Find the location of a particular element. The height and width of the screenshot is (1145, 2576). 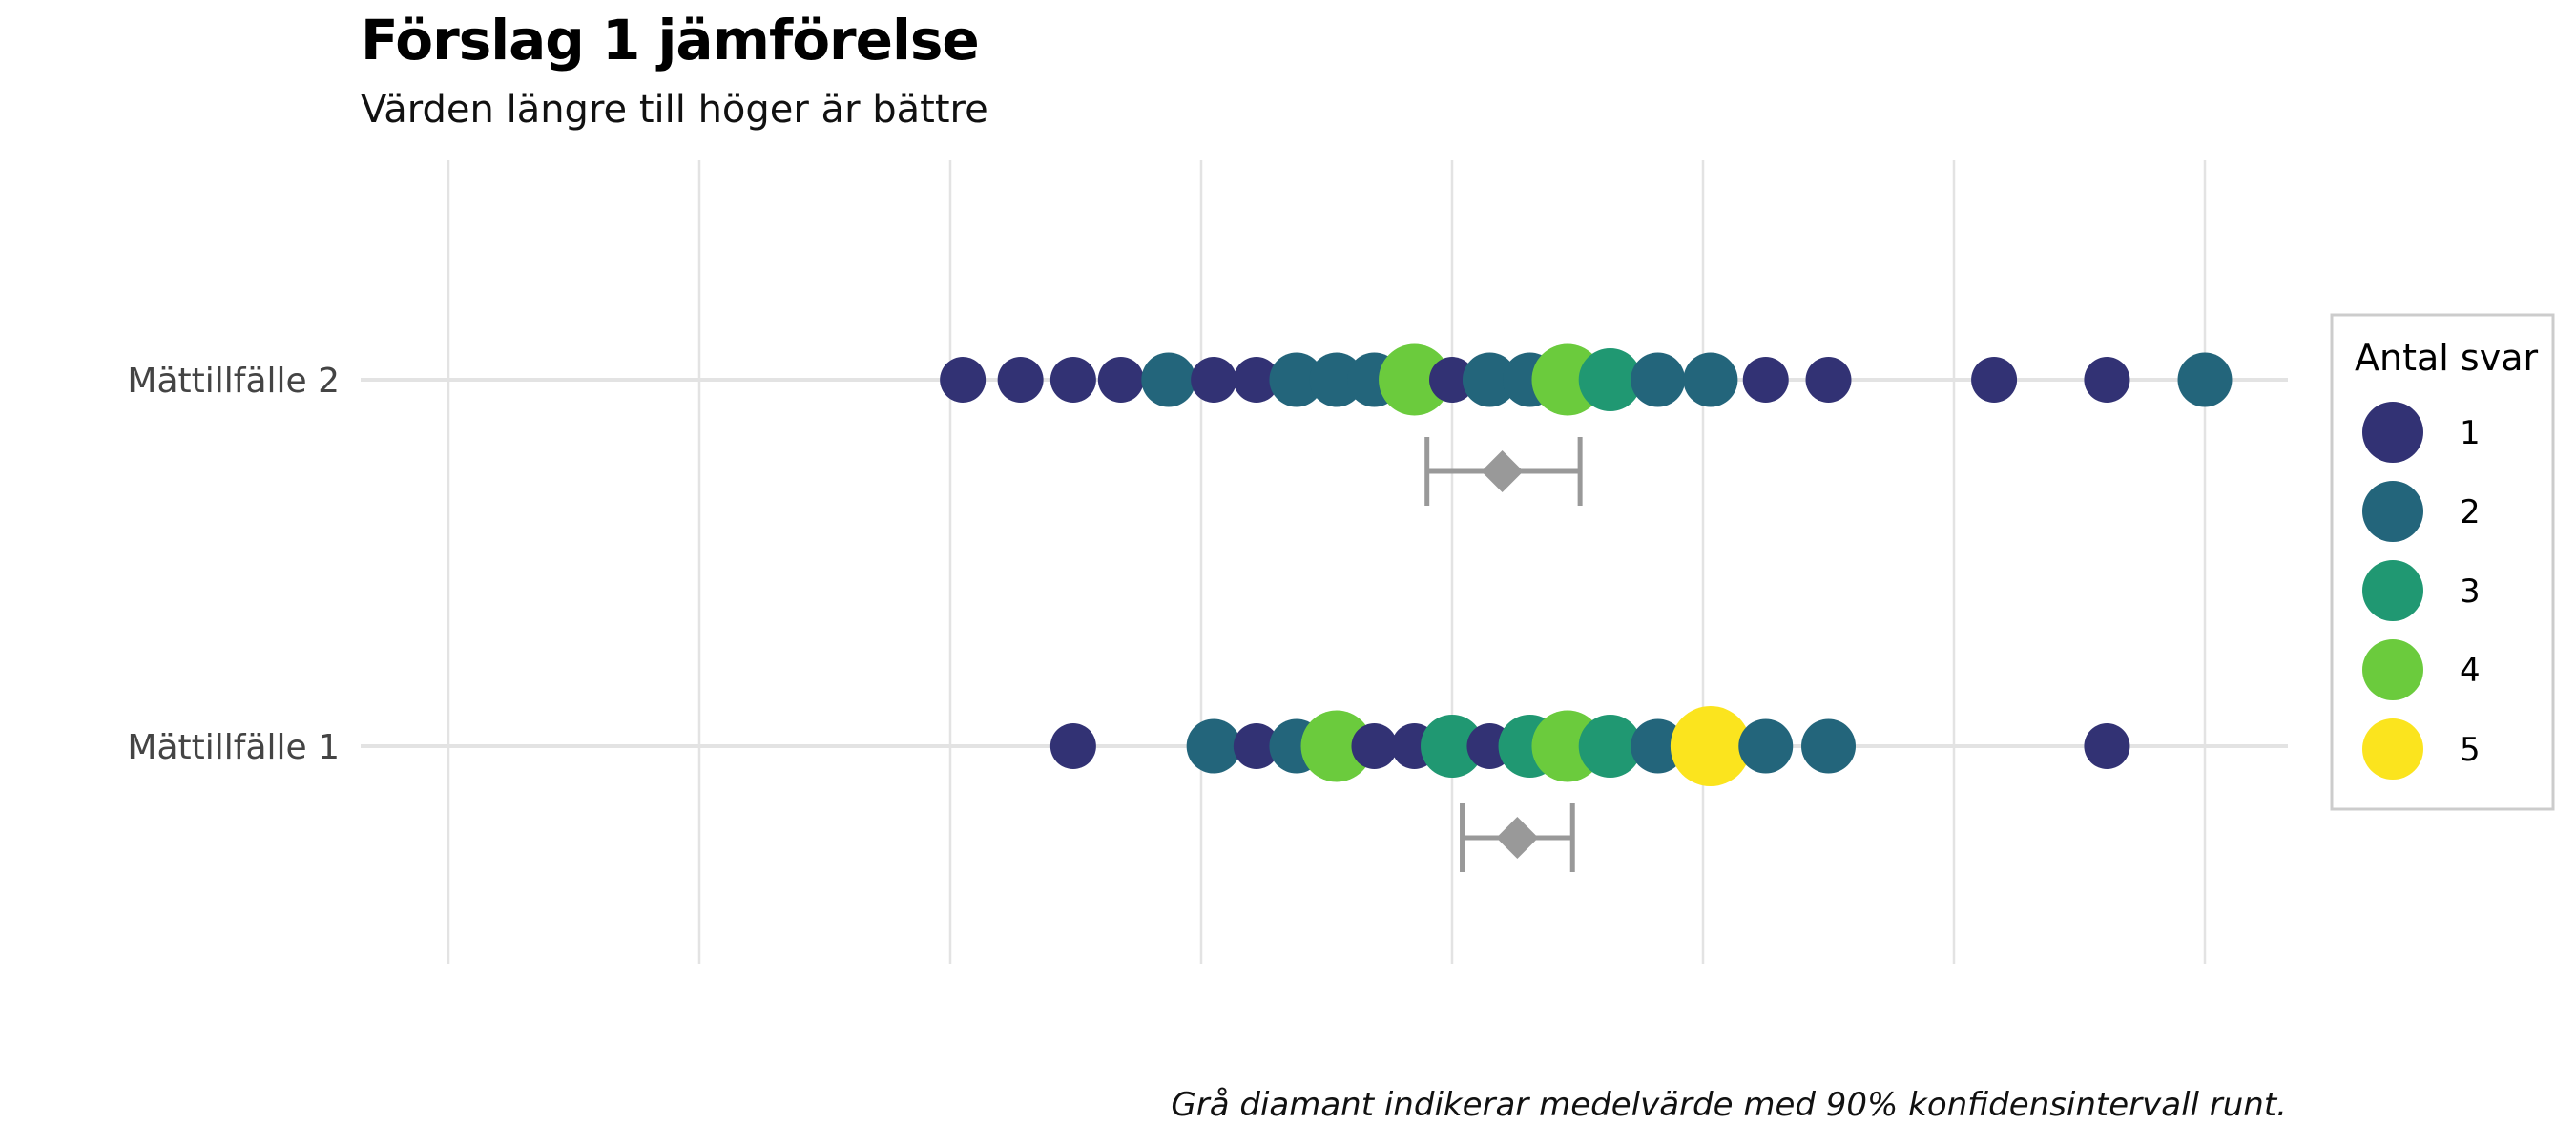

legend-label-4: 4 is located at coordinates (2470, 671).